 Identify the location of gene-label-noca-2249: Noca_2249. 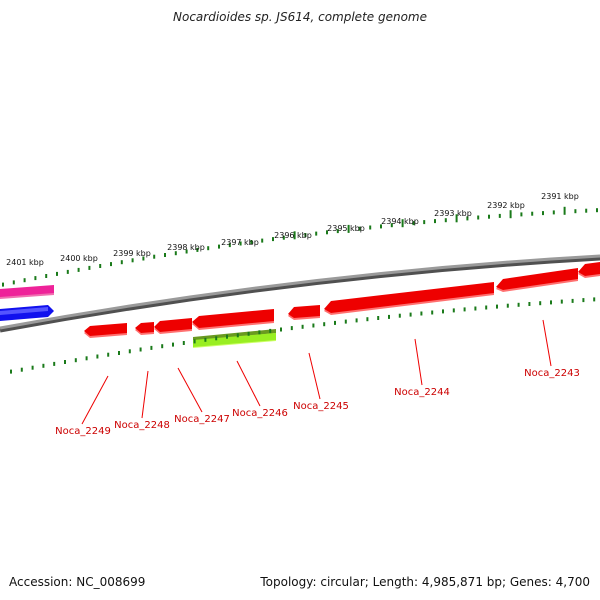
(83, 431).